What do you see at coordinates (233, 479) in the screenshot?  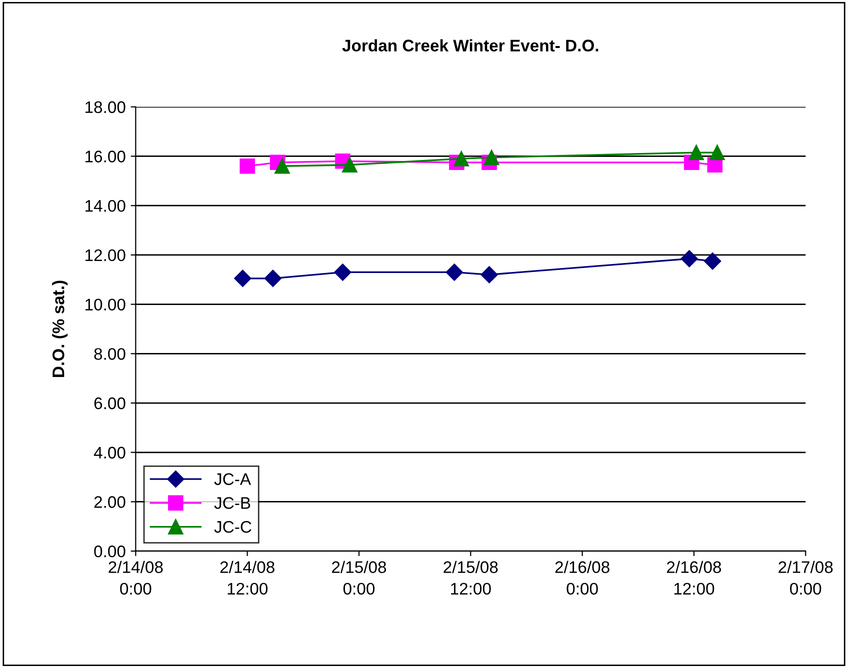 I see `legend-label: JC-A` at bounding box center [233, 479].